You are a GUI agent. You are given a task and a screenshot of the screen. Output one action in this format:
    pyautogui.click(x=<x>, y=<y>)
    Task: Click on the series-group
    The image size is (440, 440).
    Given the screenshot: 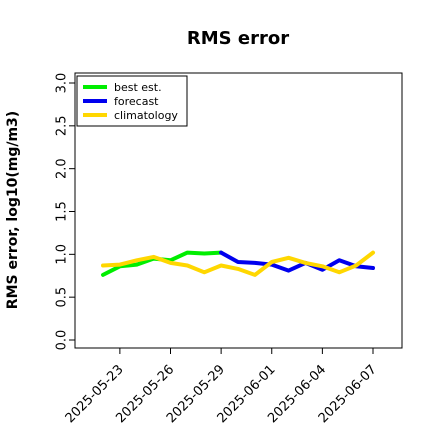 What is the action you would take?
    pyautogui.click(x=238, y=263)
    